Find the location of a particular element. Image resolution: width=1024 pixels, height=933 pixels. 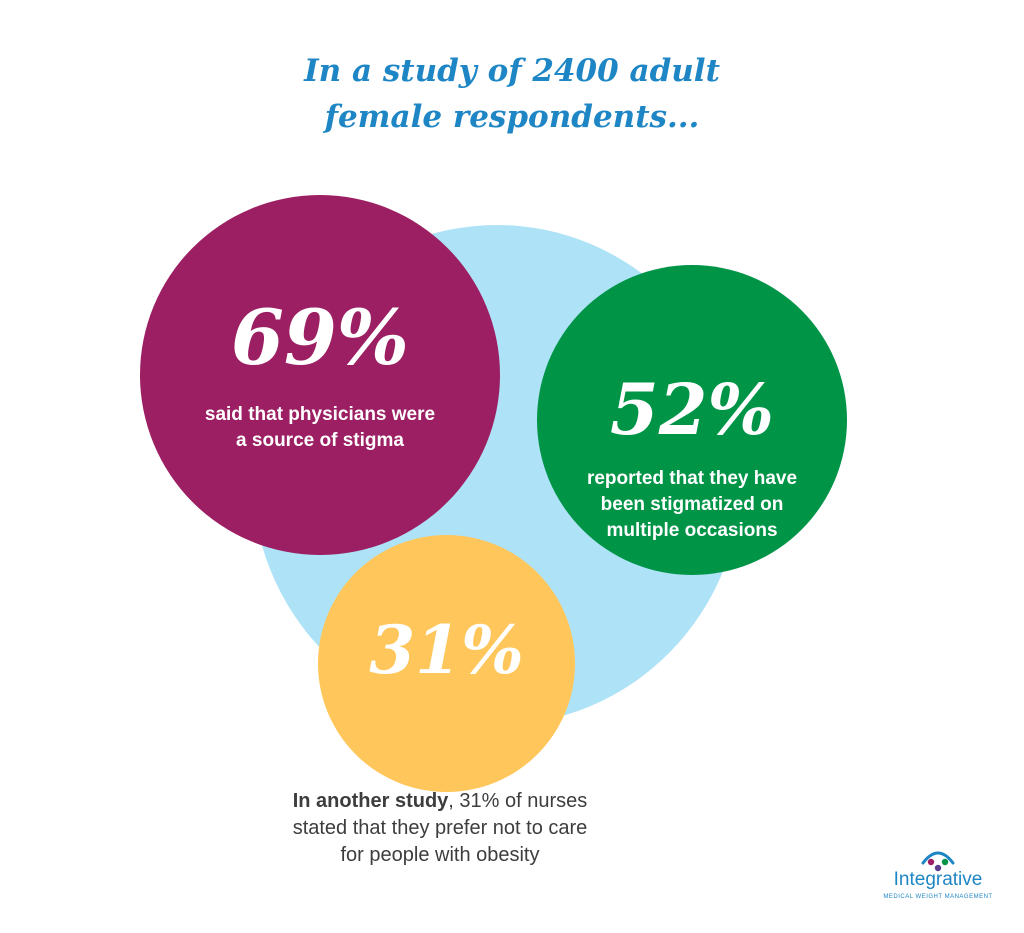

stat-description-line: said that physicians were is located at coordinates (320, 414).